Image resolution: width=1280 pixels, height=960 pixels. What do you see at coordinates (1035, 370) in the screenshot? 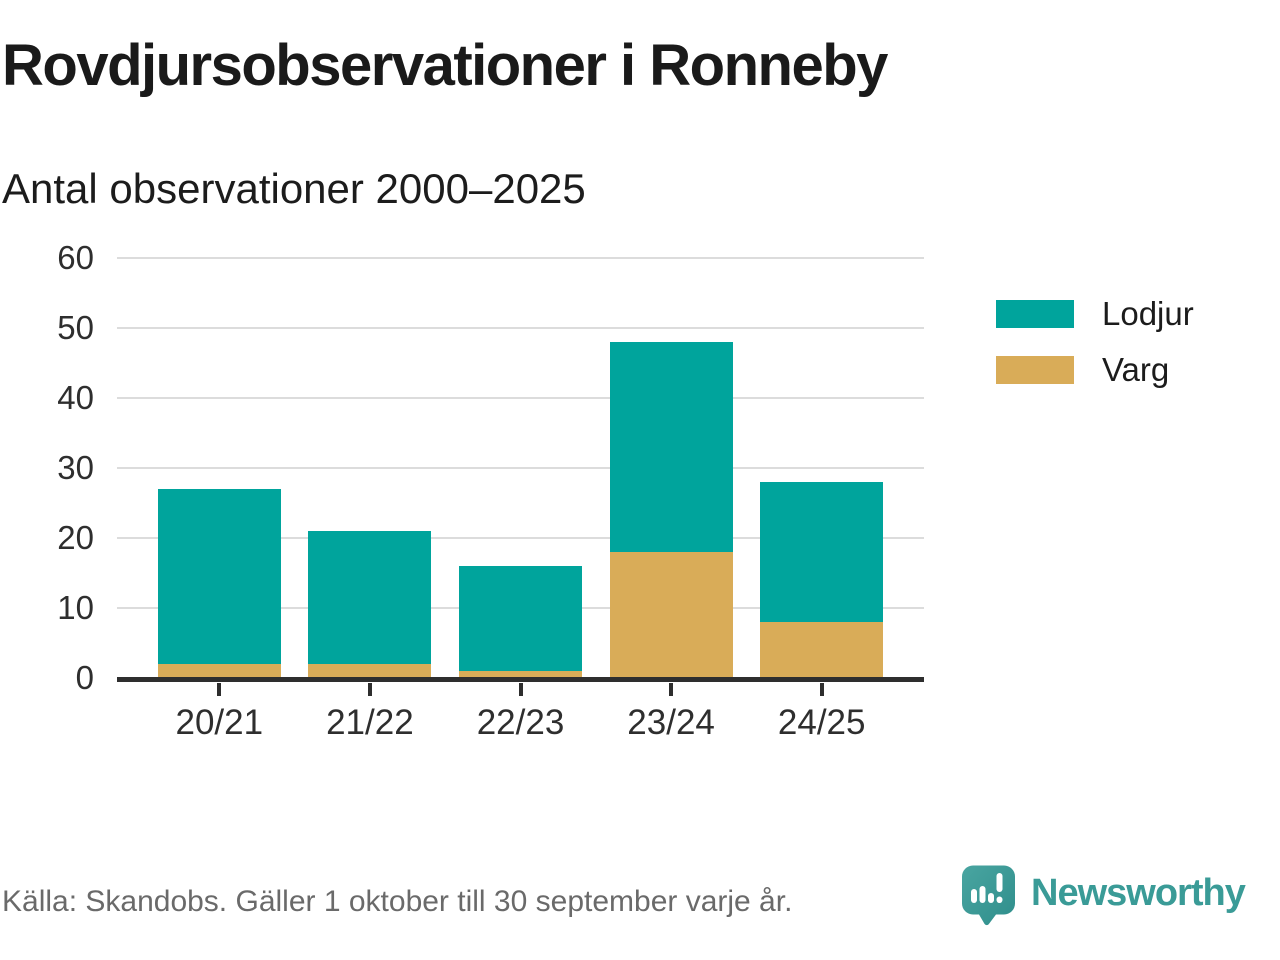
I see `legend-swatch-varg` at bounding box center [1035, 370].